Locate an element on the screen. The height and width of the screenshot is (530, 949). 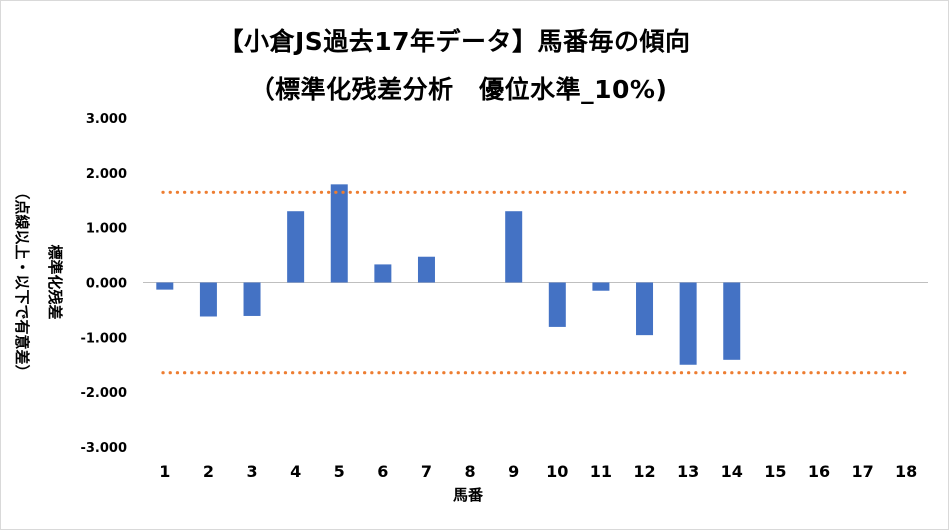
y-tick-labels: 3.000 2.000 1.000 0.000 -1.000 -2.000 -3.000 is located at coordinates (103, 284).